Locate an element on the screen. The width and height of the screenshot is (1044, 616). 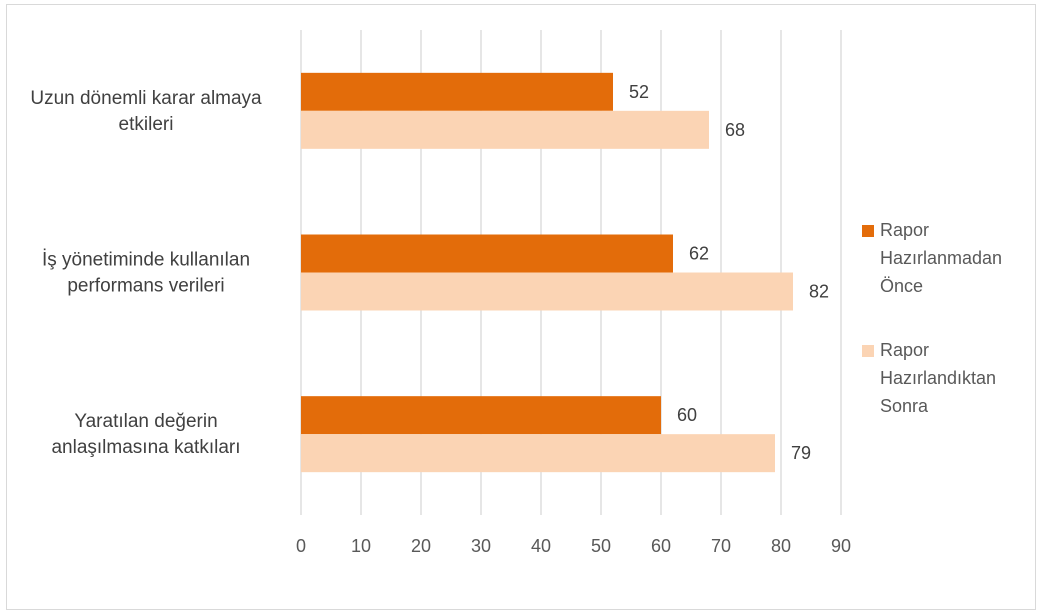
data-label: 62 is located at coordinates (699, 254).